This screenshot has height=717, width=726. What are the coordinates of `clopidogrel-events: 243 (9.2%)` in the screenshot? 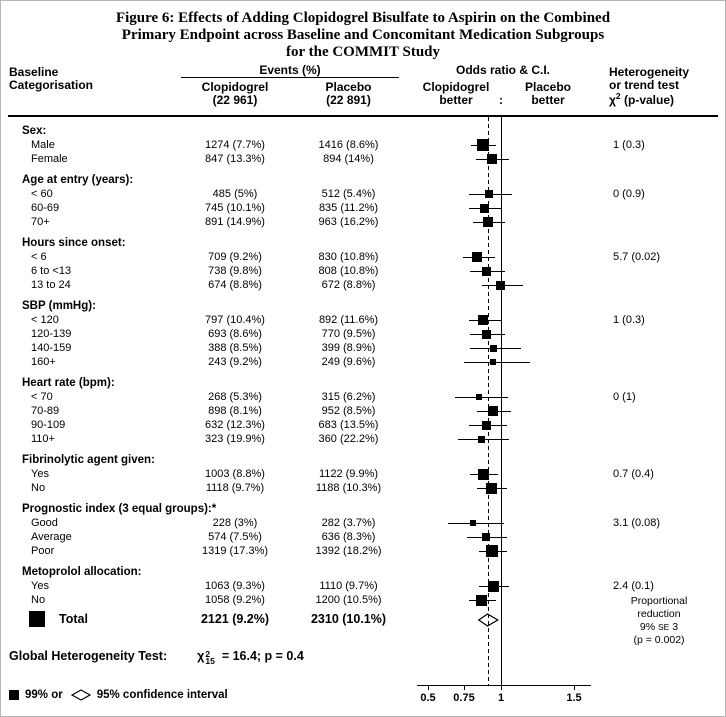 It's located at (235, 362).